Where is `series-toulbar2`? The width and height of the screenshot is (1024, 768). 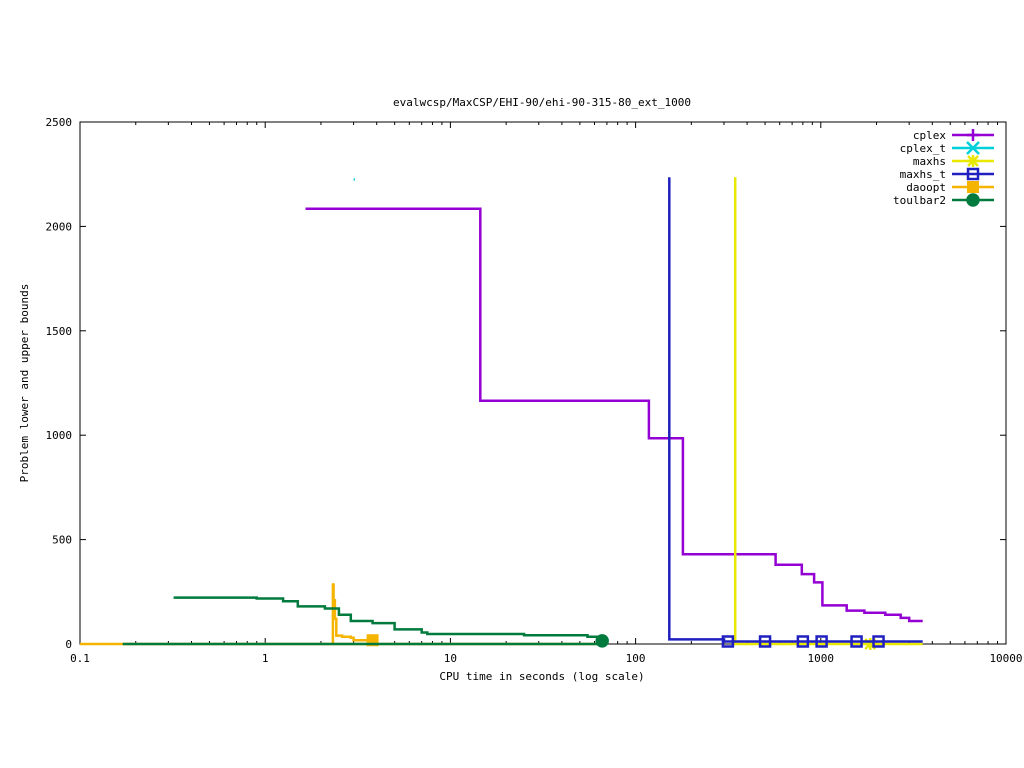 series-toulbar2 is located at coordinates (365, 622).